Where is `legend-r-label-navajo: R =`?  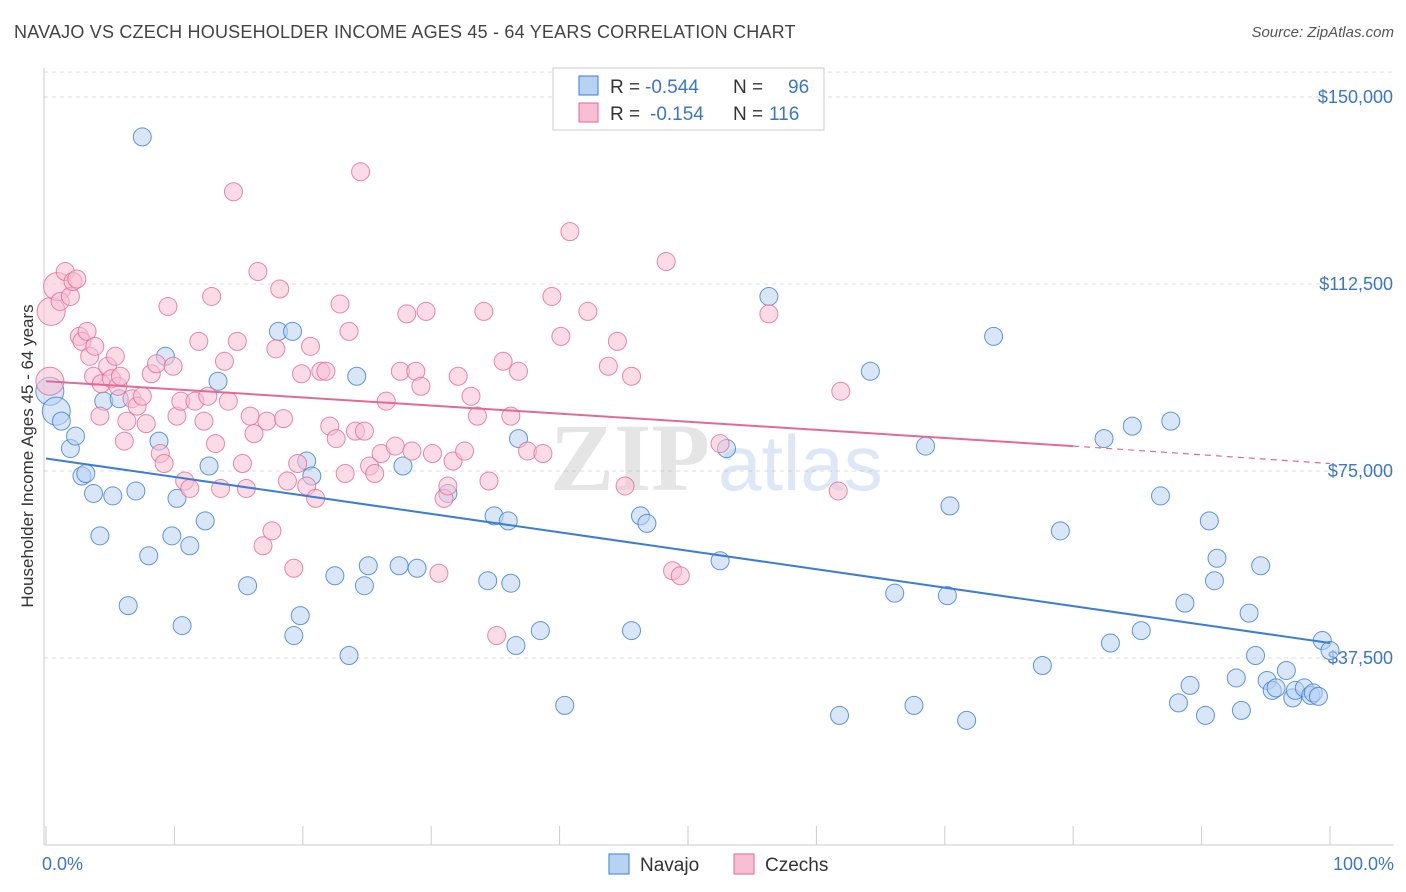
legend-r-label-navajo: R = is located at coordinates (625, 87).